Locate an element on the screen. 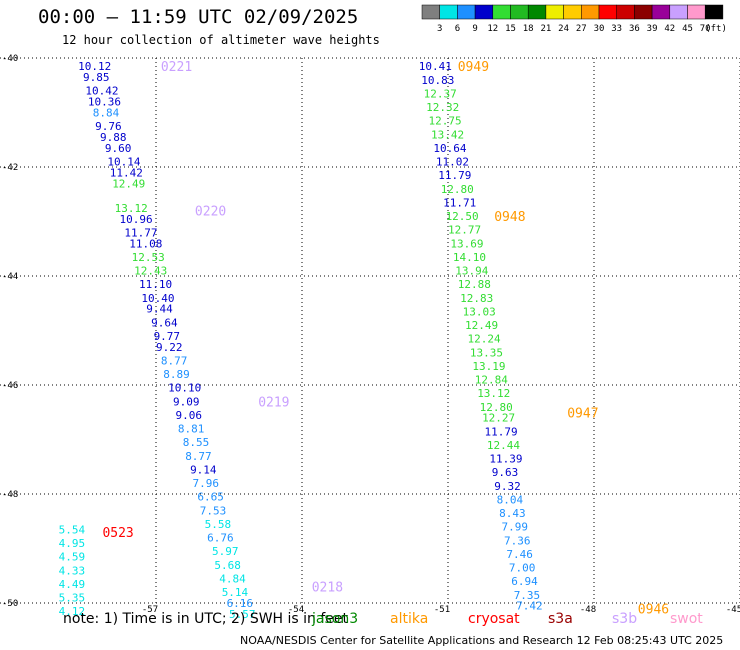 The image size is (740, 650). wave-height-value: 14.10 is located at coordinates (469, 257).